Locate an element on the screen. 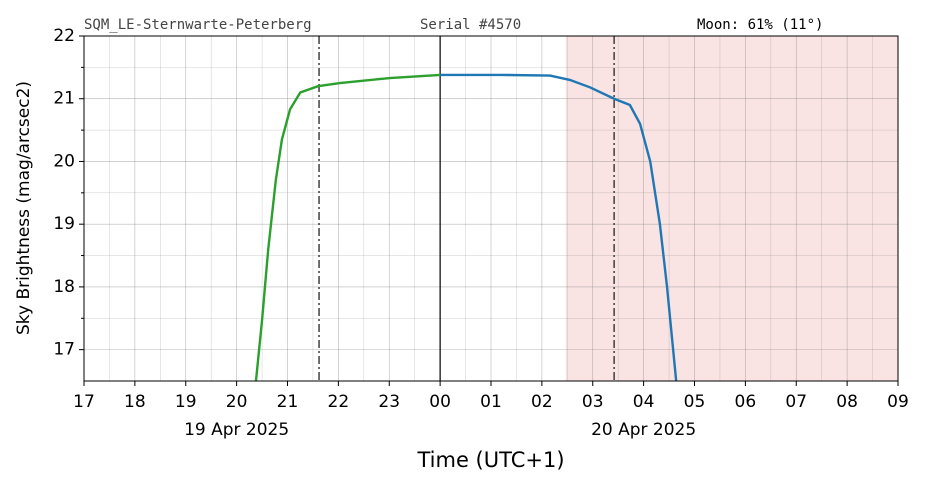 The image size is (926, 488). y-tick-label: 20 is located at coordinates (64, 161).